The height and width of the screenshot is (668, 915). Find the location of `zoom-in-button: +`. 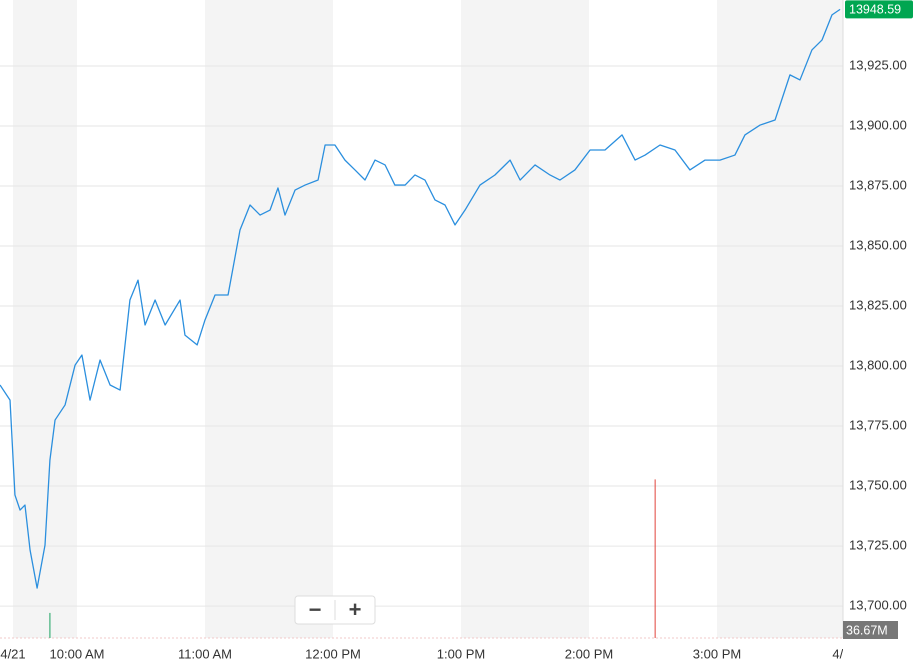

zoom-in-button: + is located at coordinates (355, 609).